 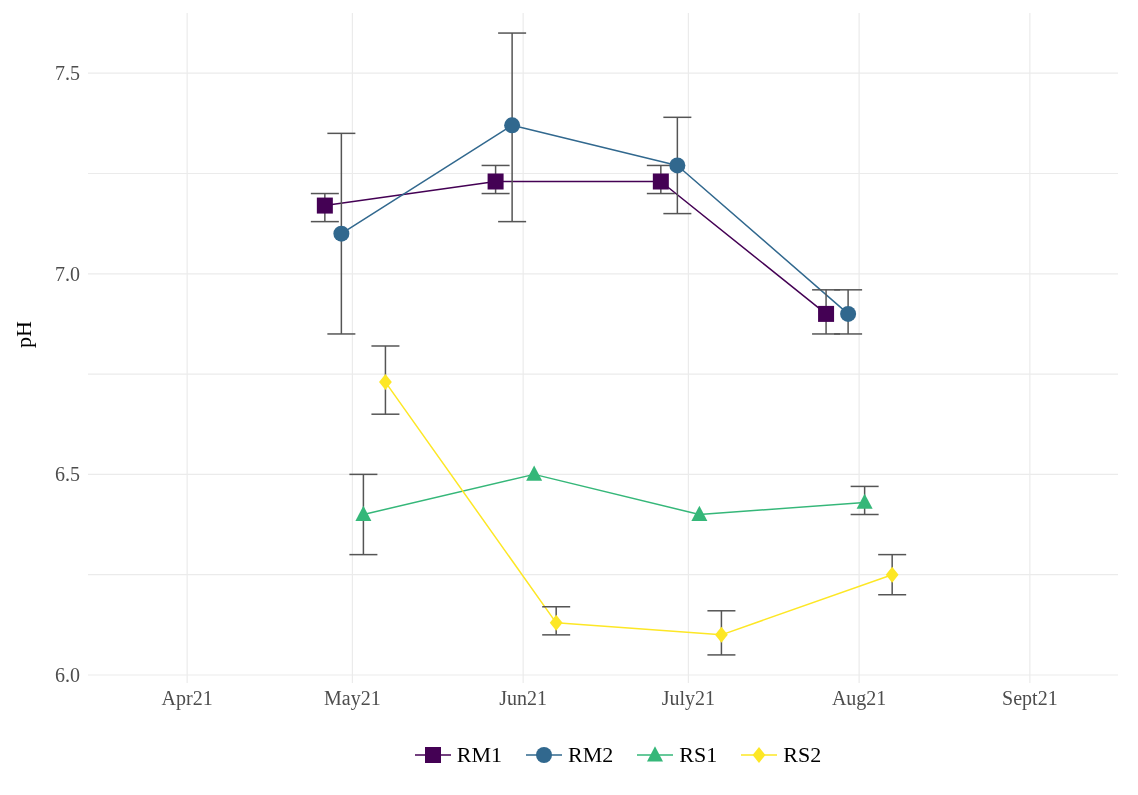 I want to click on legend-label: RS2, so click(x=802, y=755).